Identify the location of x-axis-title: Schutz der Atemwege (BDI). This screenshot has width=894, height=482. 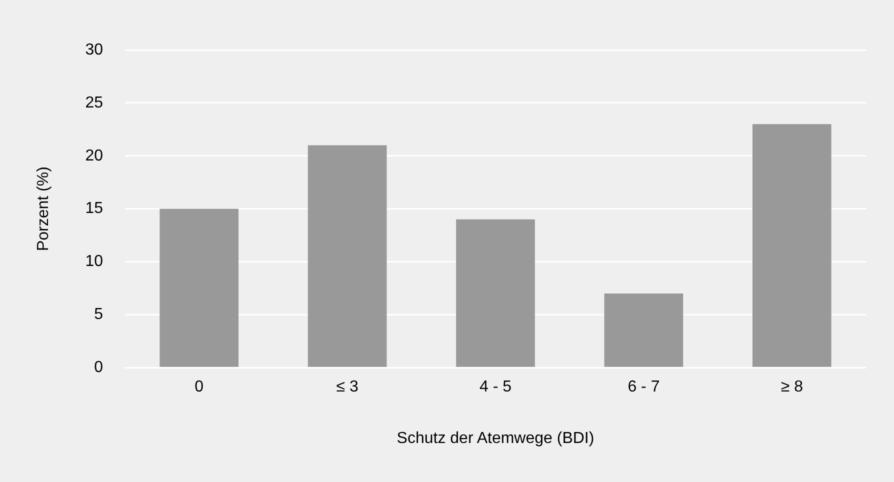
(495, 438).